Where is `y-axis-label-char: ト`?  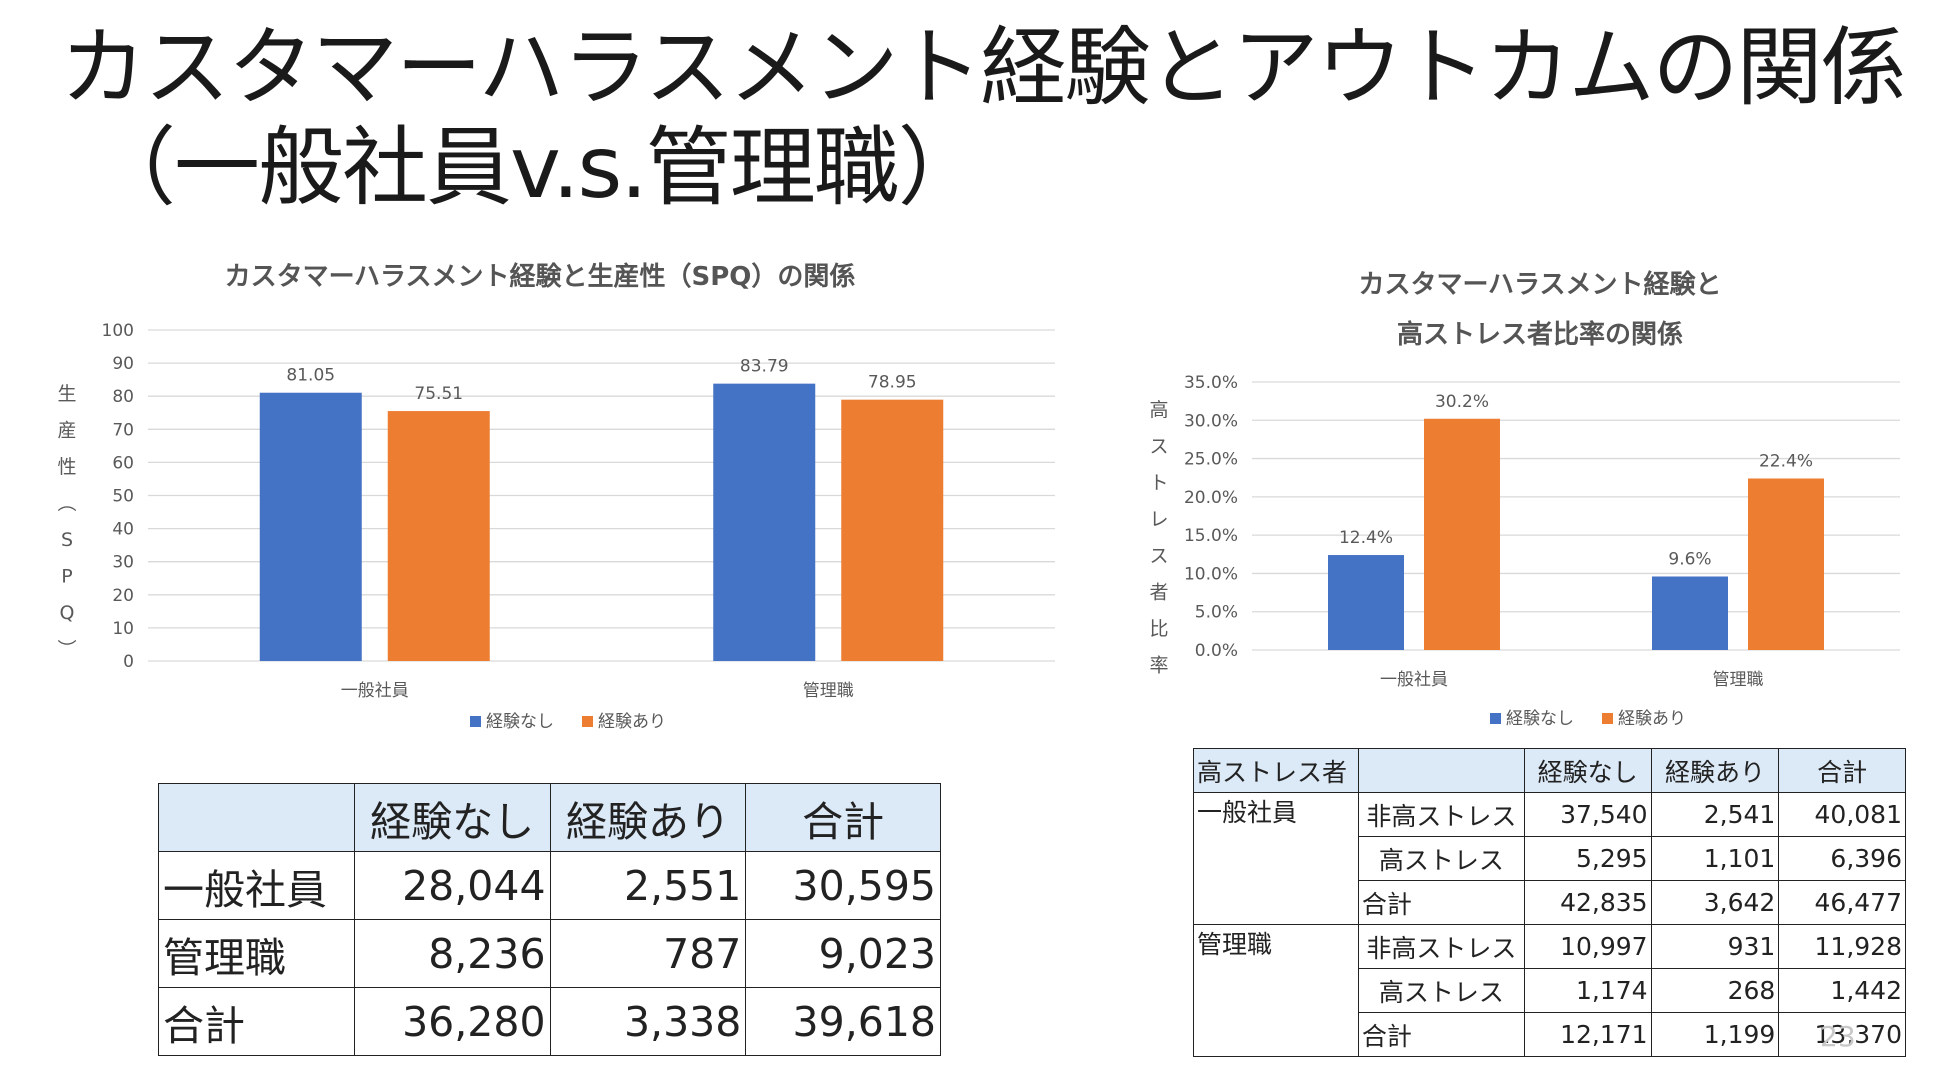
y-axis-label-char: ト is located at coordinates (1158, 483).